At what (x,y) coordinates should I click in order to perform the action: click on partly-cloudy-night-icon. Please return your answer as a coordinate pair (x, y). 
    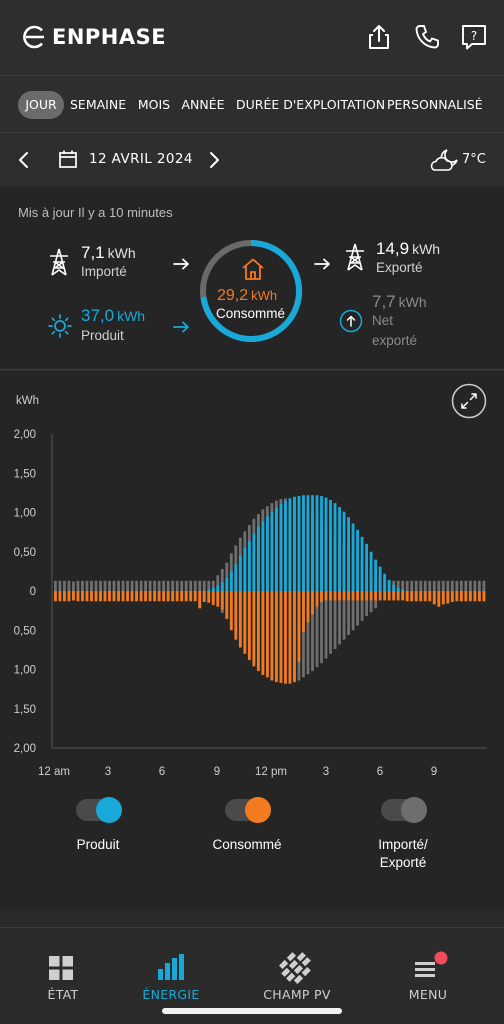
    Looking at the image, I should click on (444, 160).